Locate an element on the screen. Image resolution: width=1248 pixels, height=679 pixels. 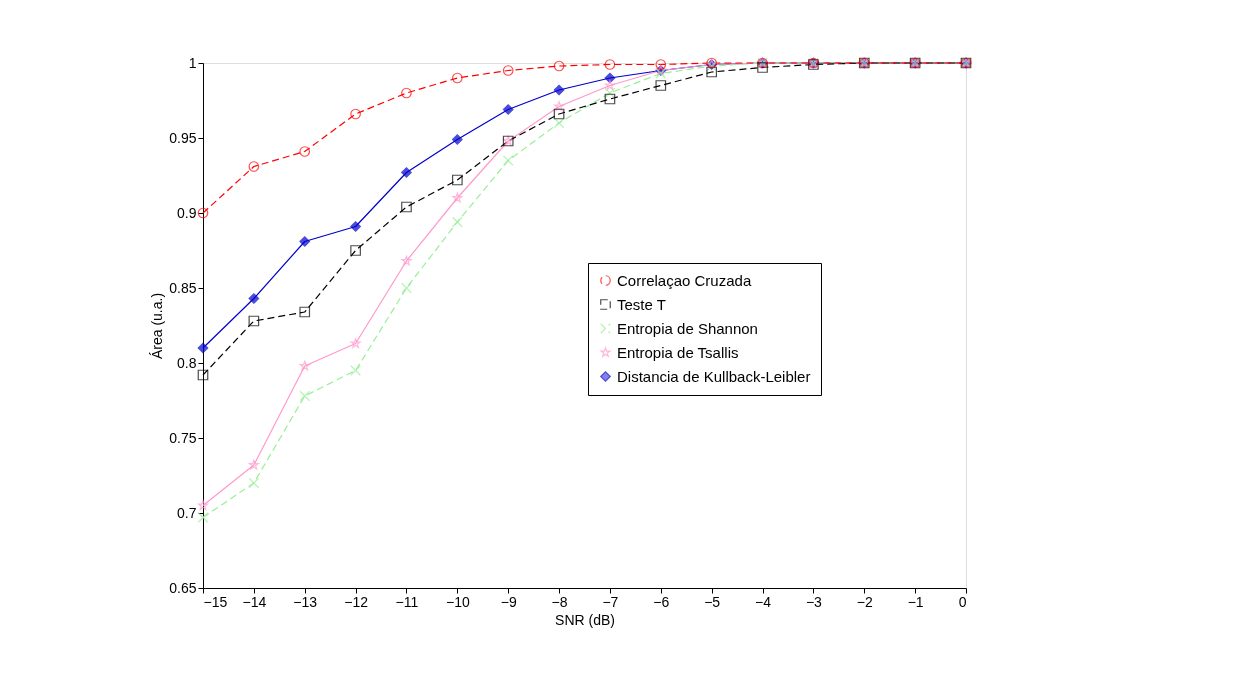
legend-label: Correlaçao Cruzada is located at coordinates (684, 280).